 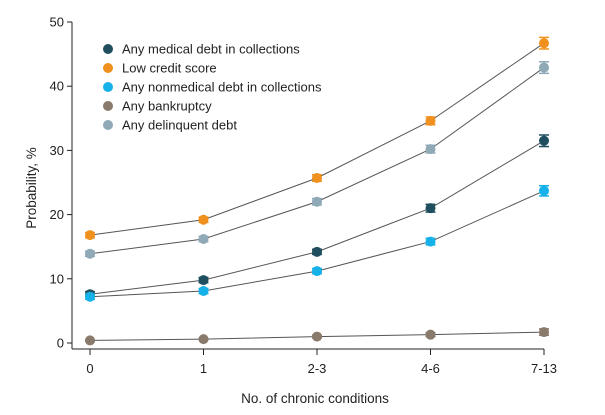 I want to click on legend-label: Any delinquent debt, so click(x=179, y=125).